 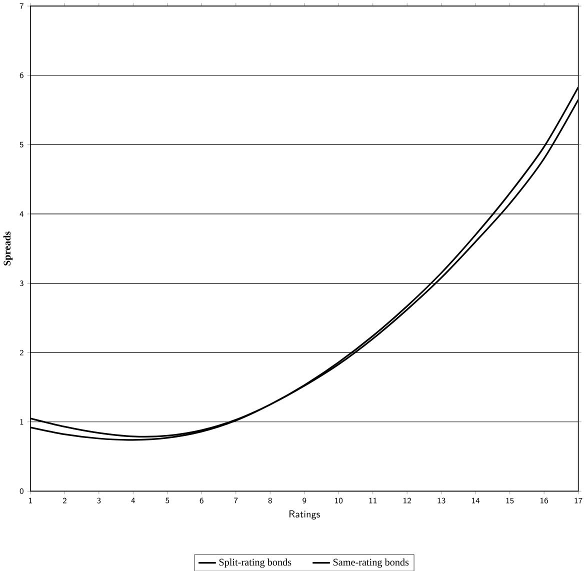 I want to click on x-tick-label: 16, so click(x=544, y=501).